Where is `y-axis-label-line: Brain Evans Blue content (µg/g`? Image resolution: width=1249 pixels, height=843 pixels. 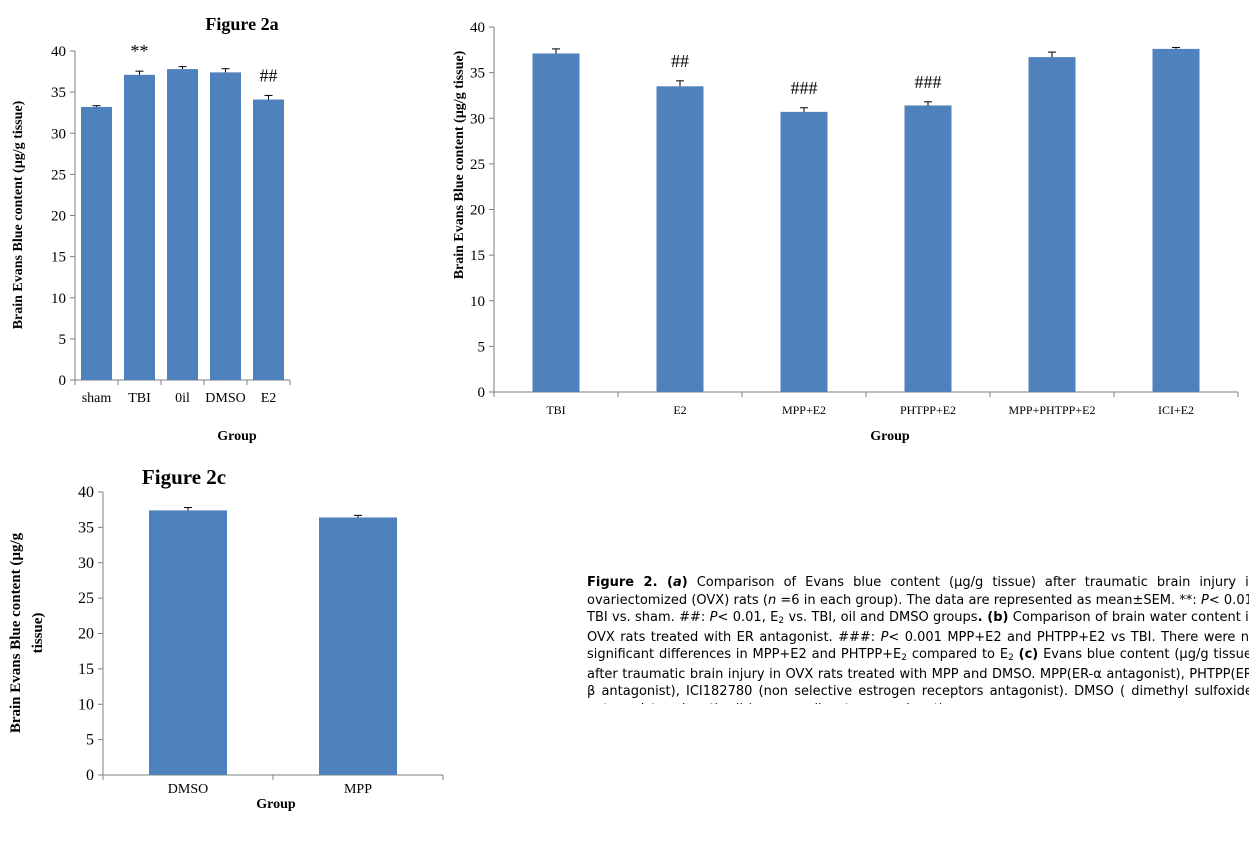
y-axis-label-line: Brain Evans Blue content (µg/g is located at coordinates (16, 632).